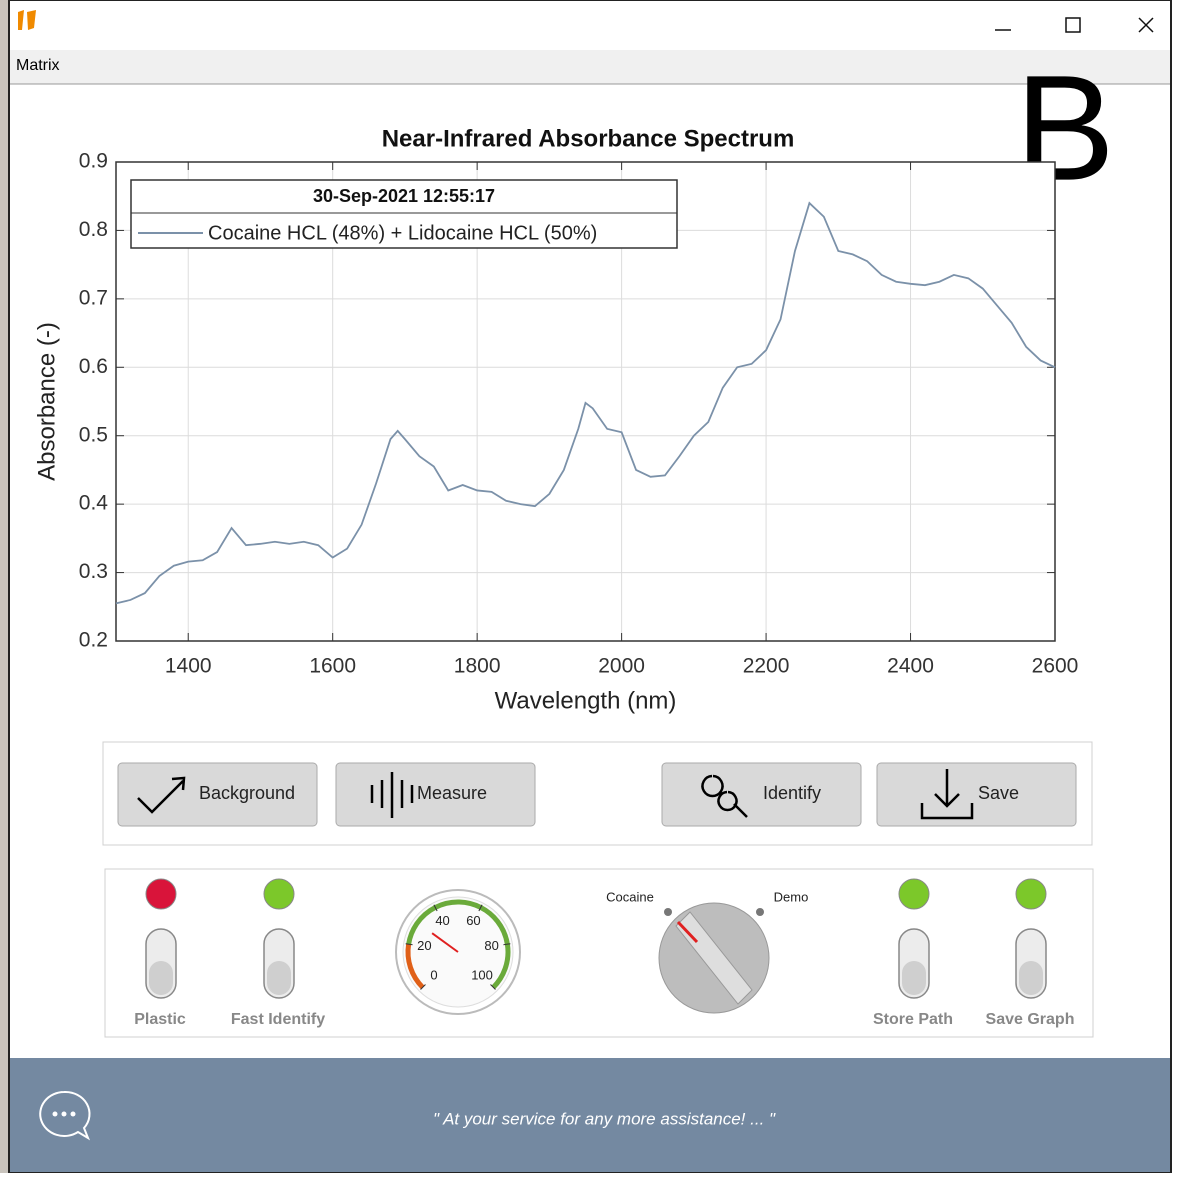  I want to click on button-label: Measure, so click(452, 793).